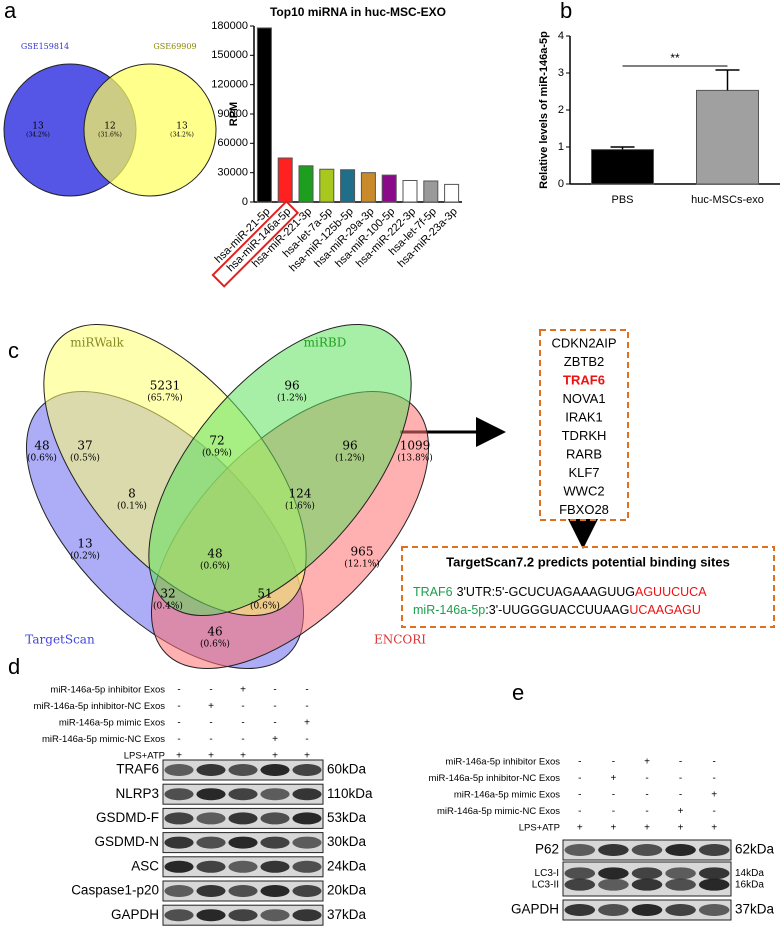 This screenshot has height=928, width=784. I want to click on set-label: miRWalk, so click(97, 343).